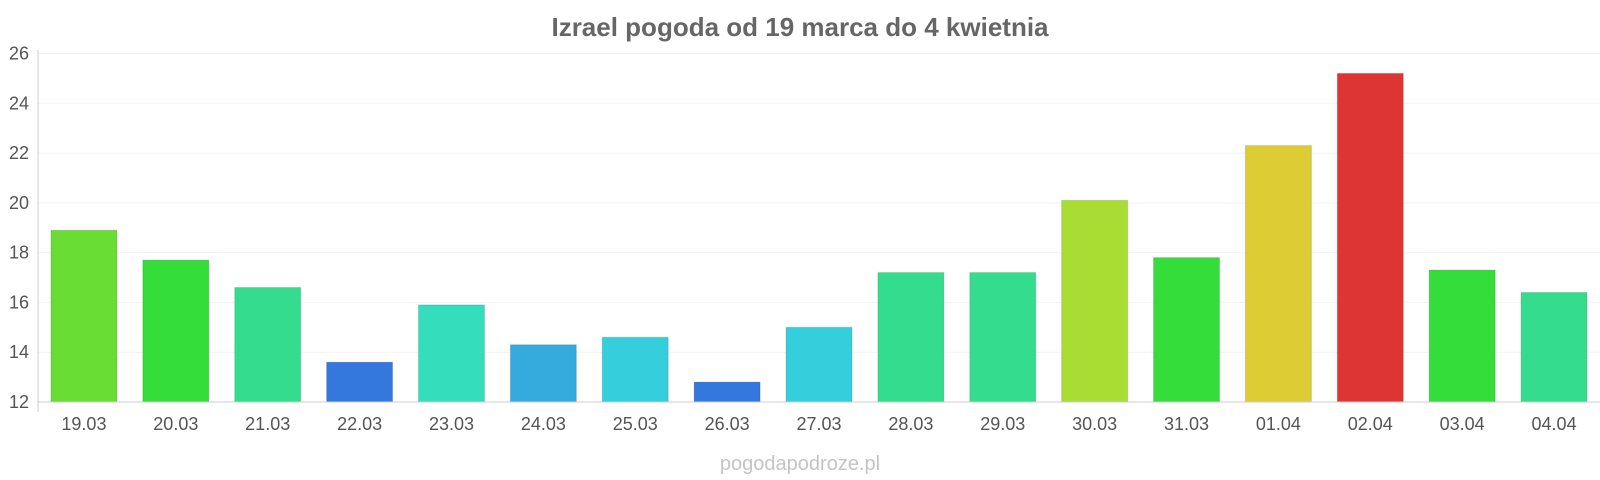 The height and width of the screenshot is (480, 1600). What do you see at coordinates (1554, 424) in the screenshot?
I see `x-tick-label: 04.04` at bounding box center [1554, 424].